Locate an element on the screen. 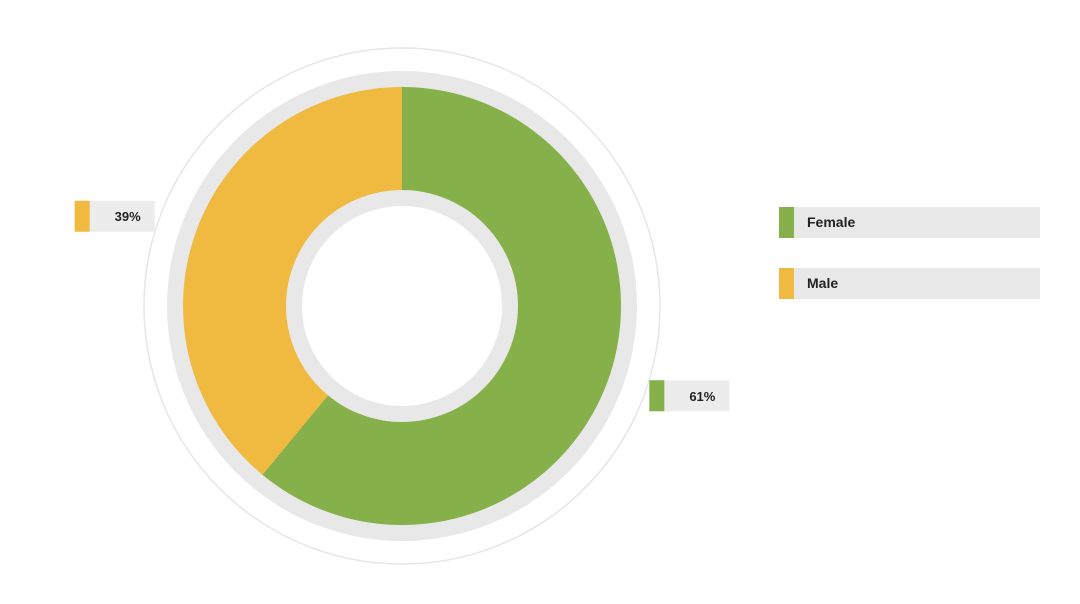  legend-label-male: Male is located at coordinates (823, 283).